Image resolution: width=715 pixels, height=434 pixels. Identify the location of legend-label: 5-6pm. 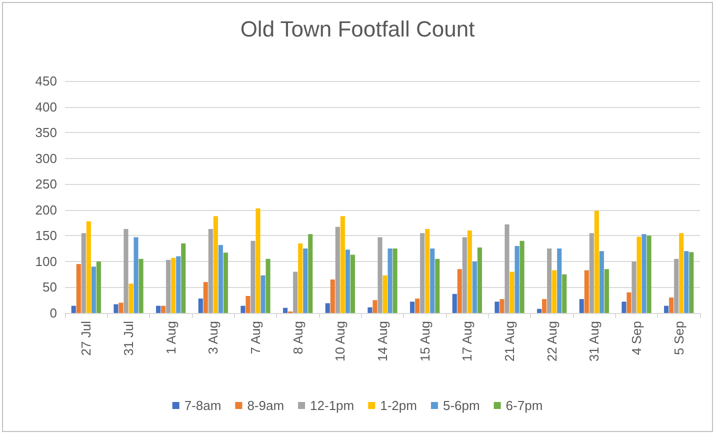
(461, 405).